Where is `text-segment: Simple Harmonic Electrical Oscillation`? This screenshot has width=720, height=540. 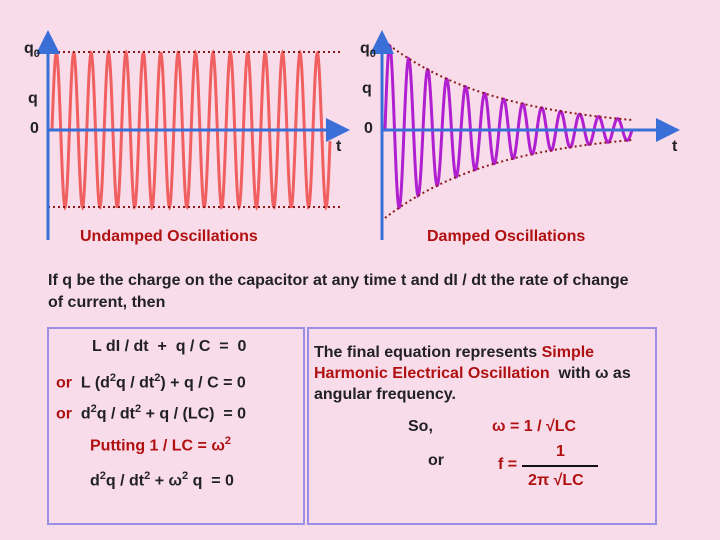
text-segment: Simple Harmonic Electrical Oscillation is located at coordinates (456, 363).